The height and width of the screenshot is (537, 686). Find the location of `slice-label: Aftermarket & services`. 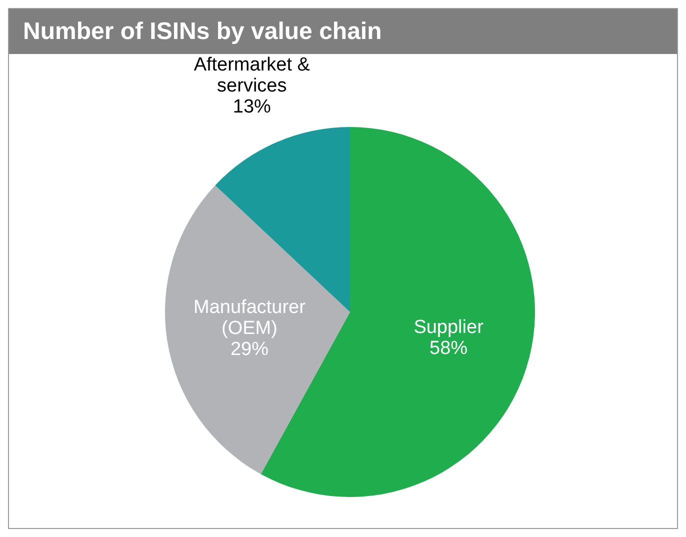

slice-label: Aftermarket & services is located at coordinates (252, 75).